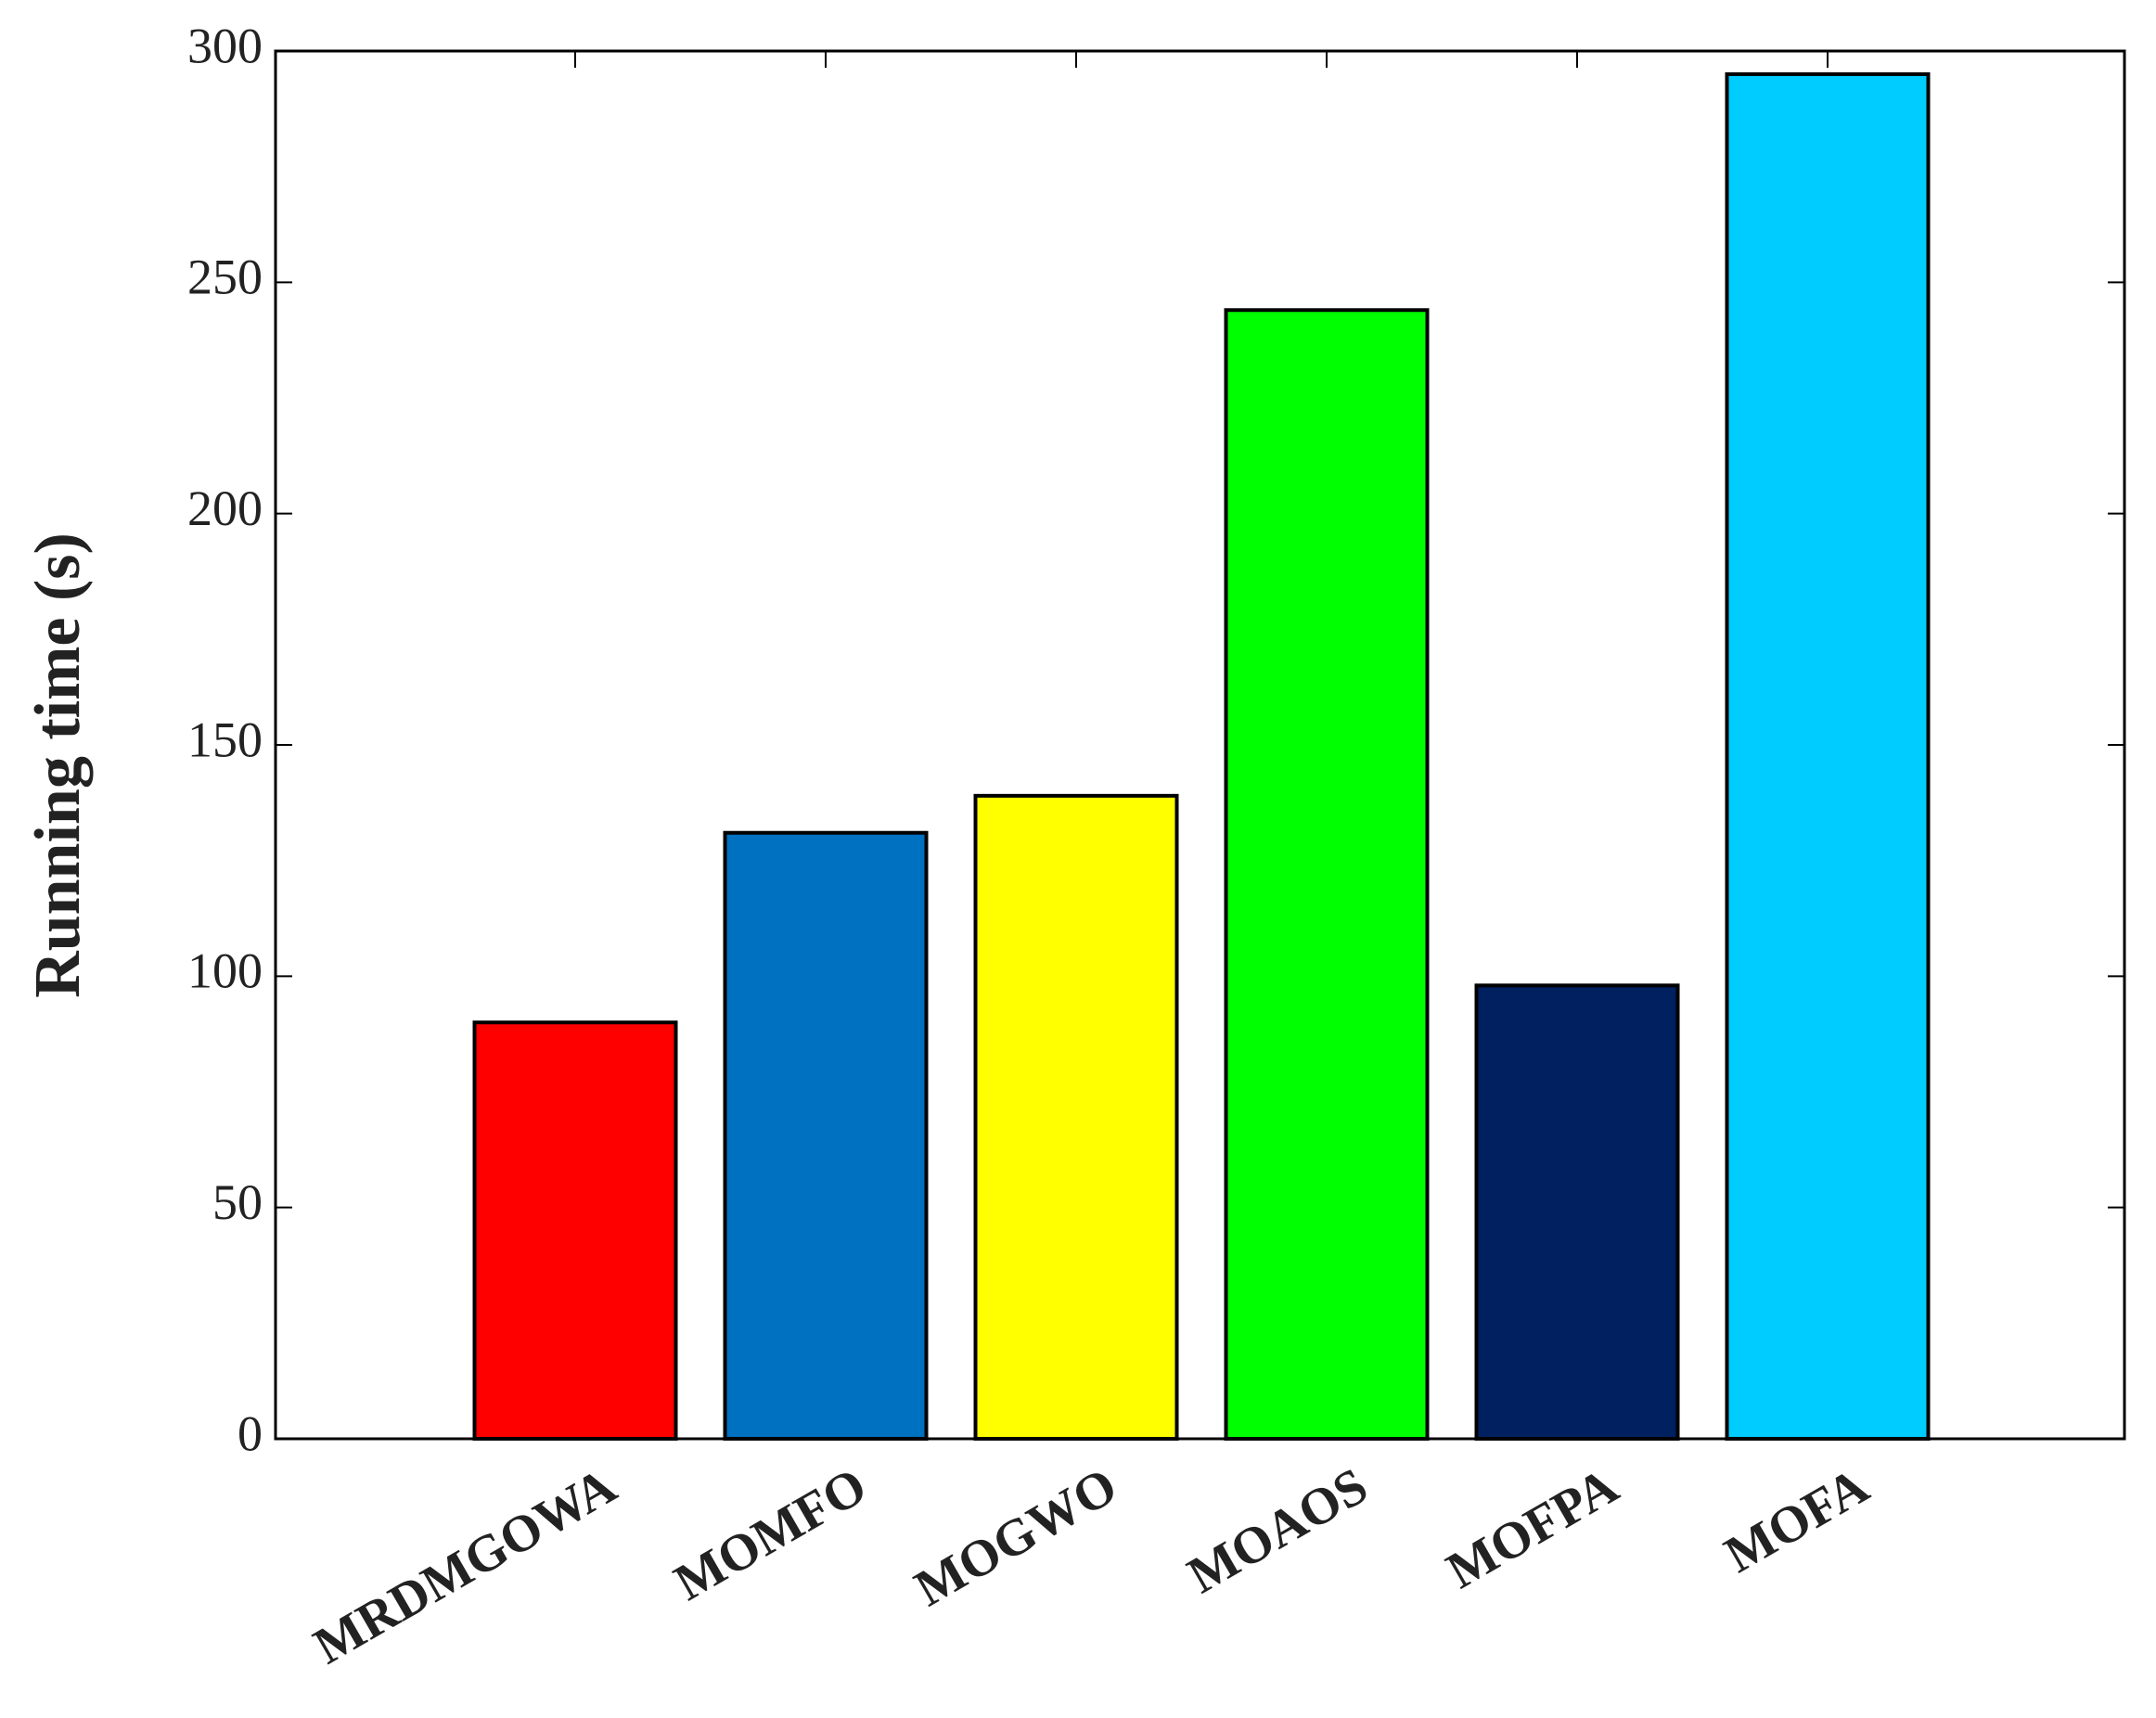 The width and height of the screenshot is (2156, 1718). I want to click on y-tick-label: 100, so click(225, 971).